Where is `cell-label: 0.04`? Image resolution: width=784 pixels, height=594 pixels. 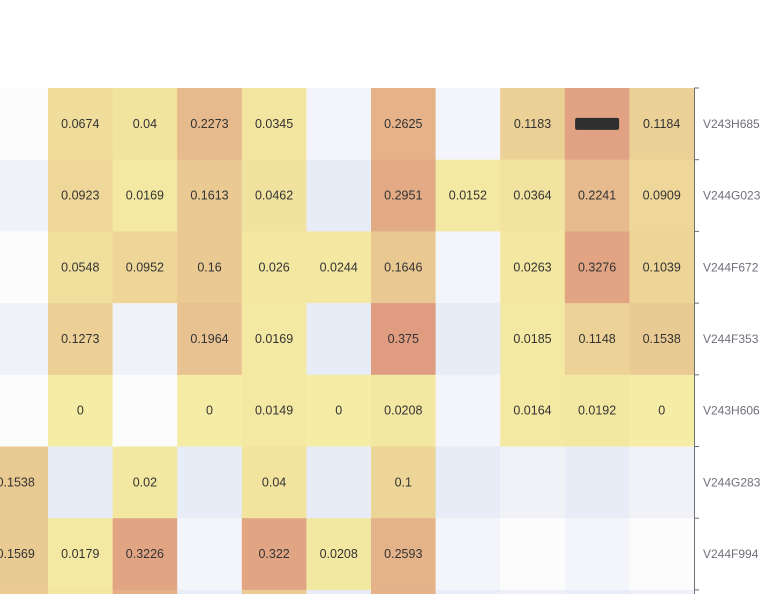 cell-label: 0.04 is located at coordinates (274, 482).